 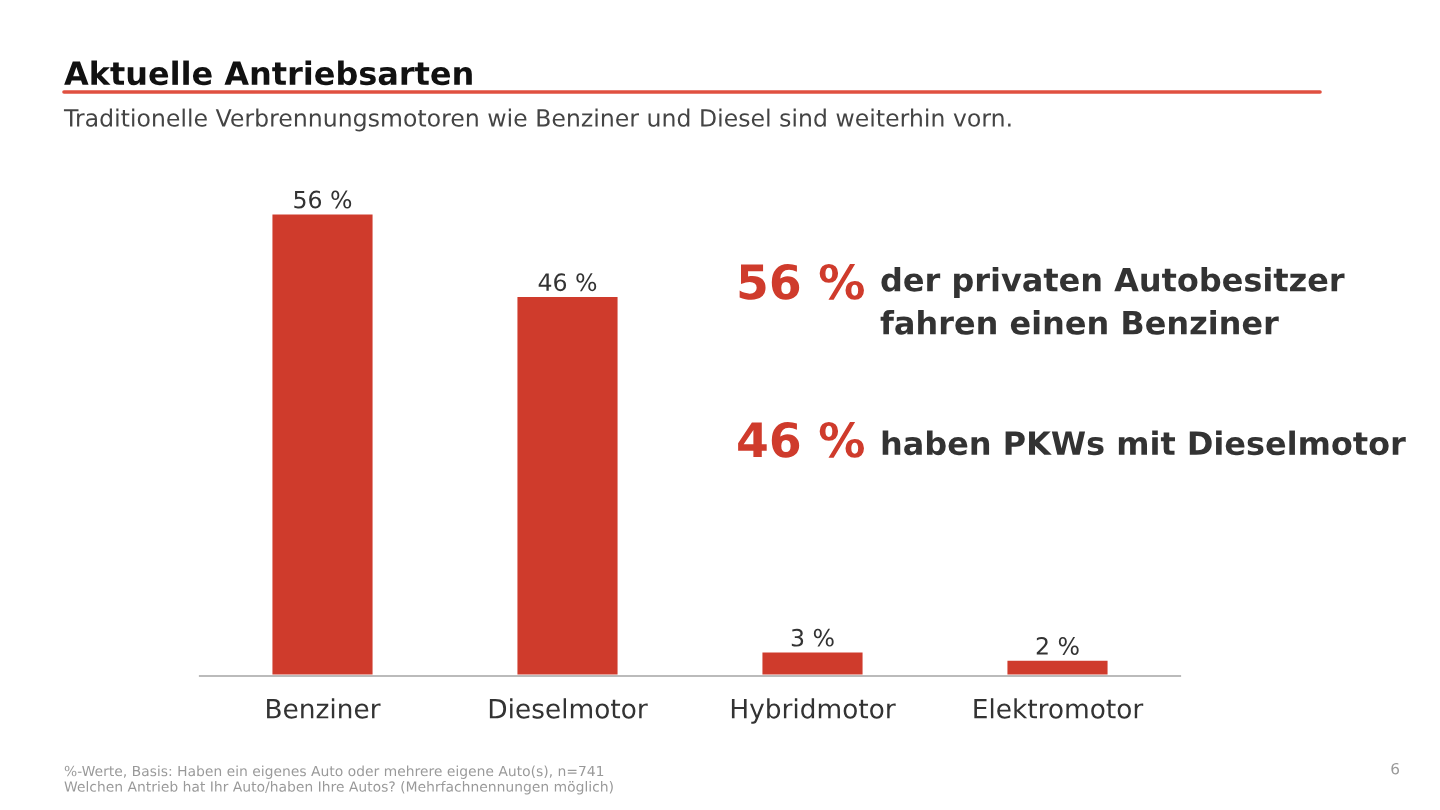 I want to click on x-tick-label: Dieselmotor, so click(x=568, y=708).